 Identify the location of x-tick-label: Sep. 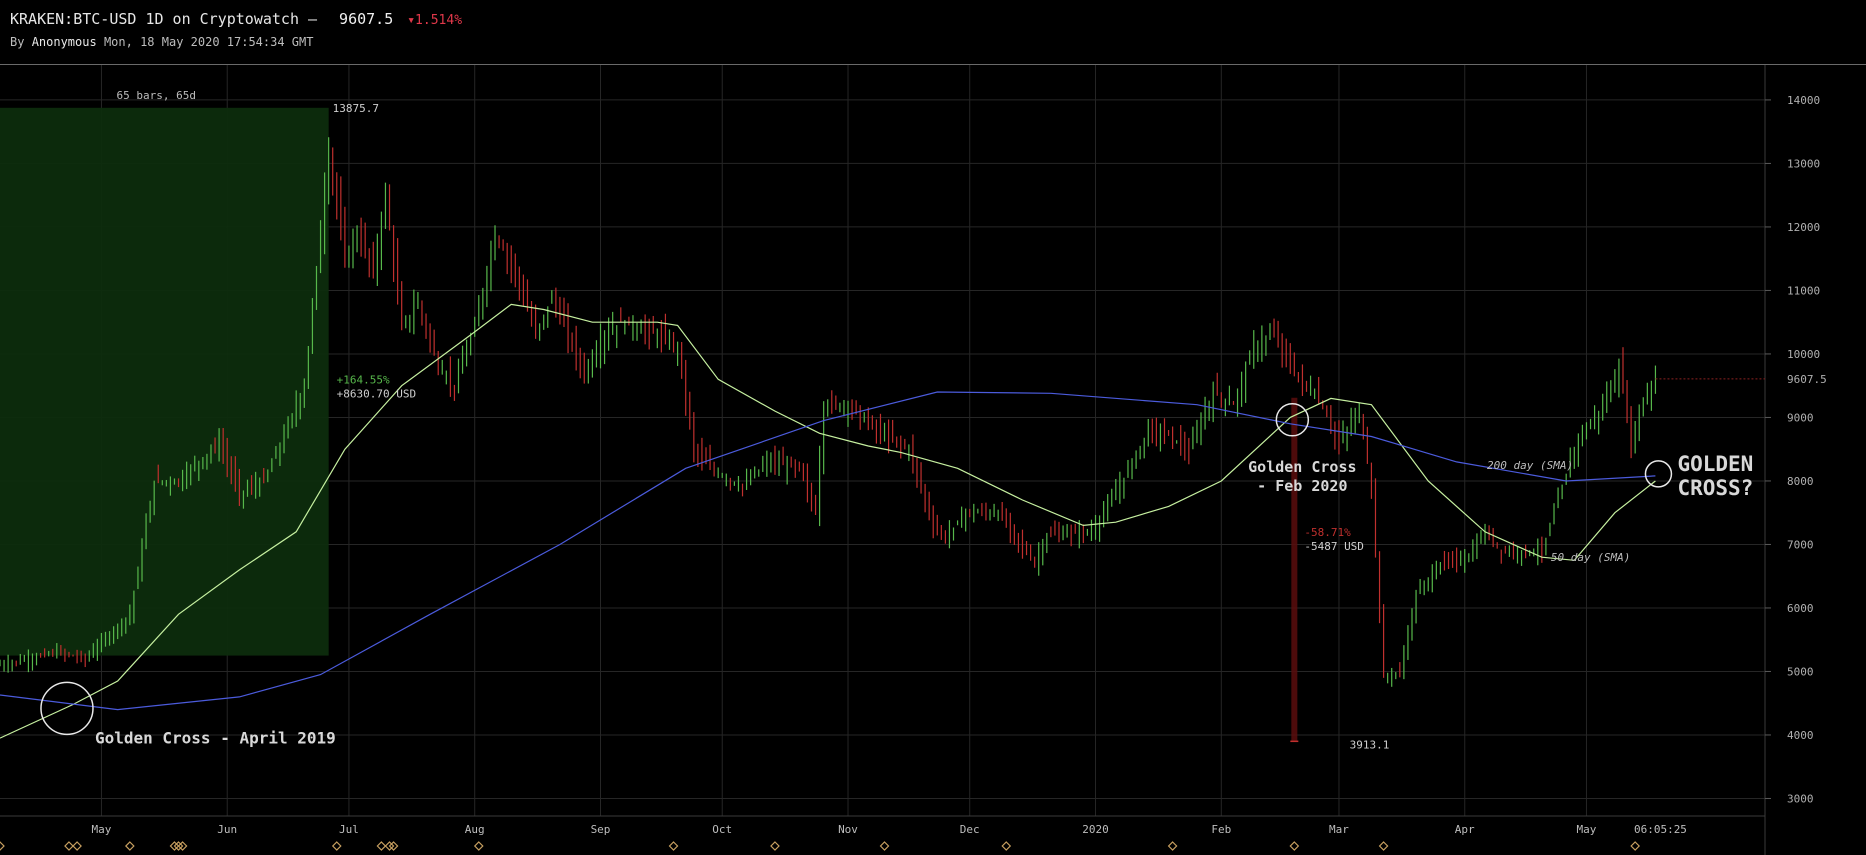
(601, 829).